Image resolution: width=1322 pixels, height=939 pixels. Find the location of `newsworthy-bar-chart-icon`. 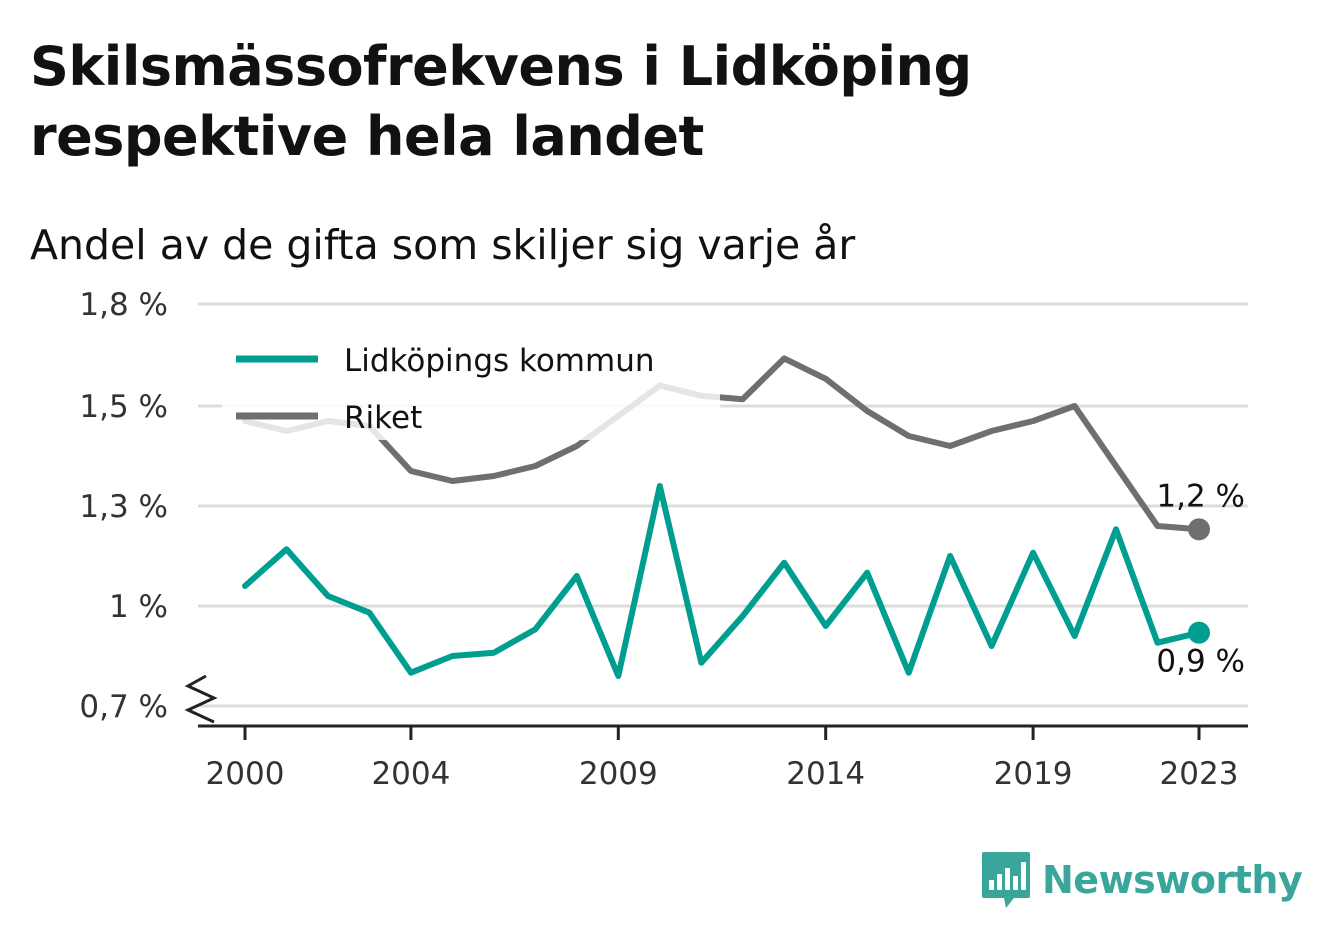

newsworthy-bar-chart-icon is located at coordinates (1006, 880).